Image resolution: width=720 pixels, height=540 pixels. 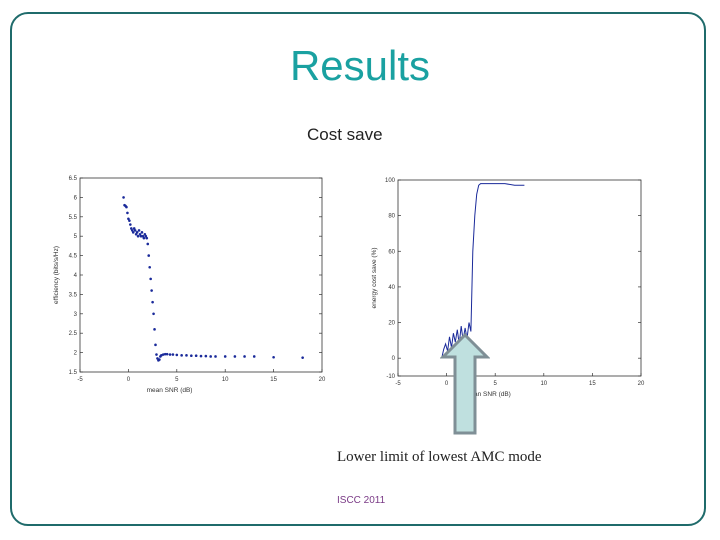 What do you see at coordinates (73, 179) in the screenshot?
I see `y-tick-label: 6.5` at bounding box center [73, 179].